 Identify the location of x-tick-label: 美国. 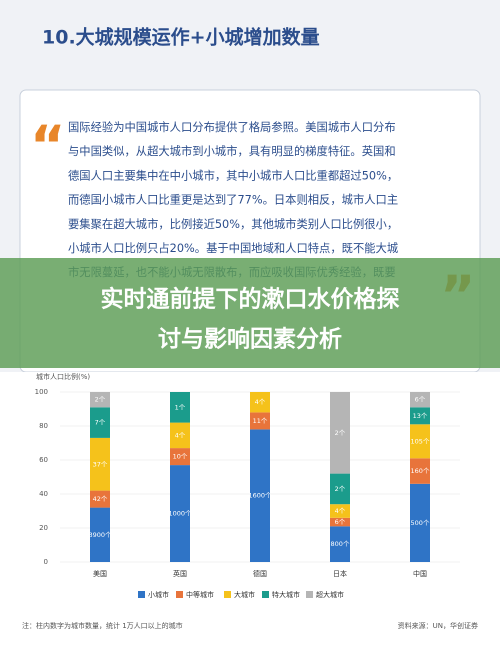
(100, 573).